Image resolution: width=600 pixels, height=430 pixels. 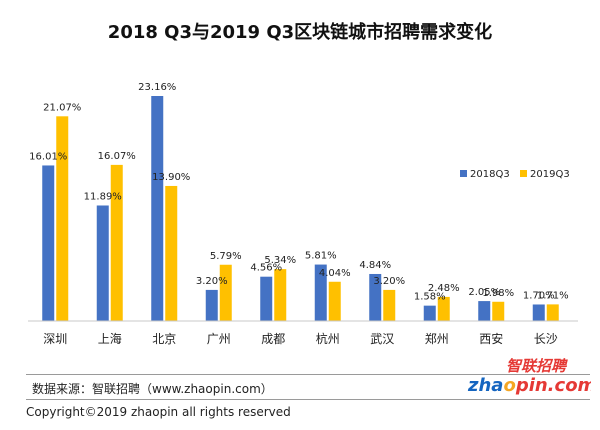 What do you see at coordinates (226, 256) in the screenshot?
I see `value-label-2019Q3-3: 5.79%` at bounding box center [226, 256].